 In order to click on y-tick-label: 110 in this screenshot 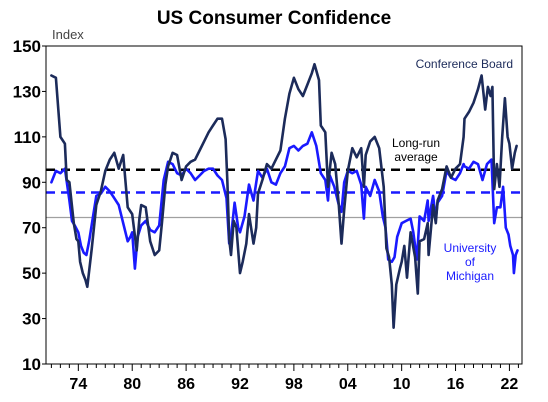, I will do `click(27, 137)`.